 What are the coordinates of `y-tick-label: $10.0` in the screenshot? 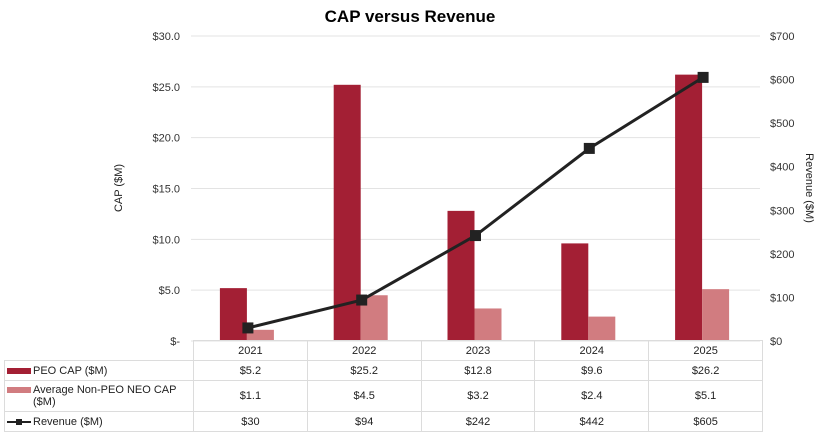 It's located at (166, 240).